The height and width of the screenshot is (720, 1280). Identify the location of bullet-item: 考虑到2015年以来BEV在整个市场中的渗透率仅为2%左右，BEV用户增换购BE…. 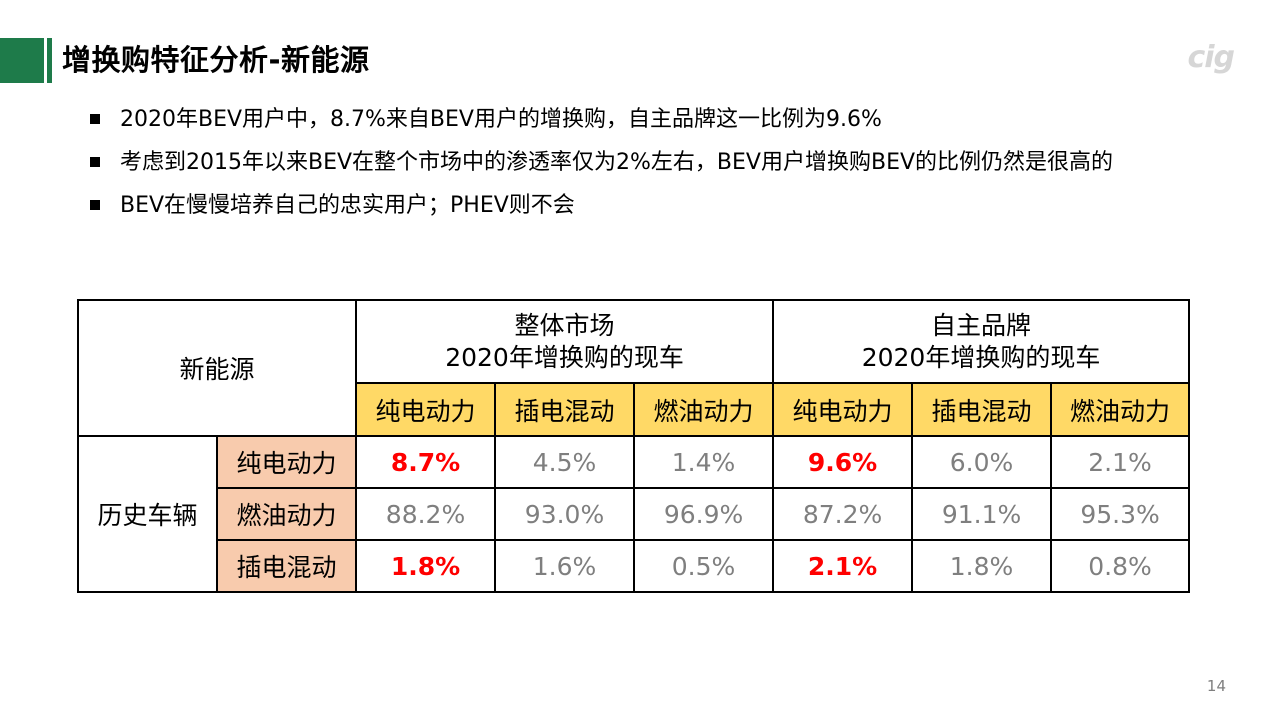
(601, 164).